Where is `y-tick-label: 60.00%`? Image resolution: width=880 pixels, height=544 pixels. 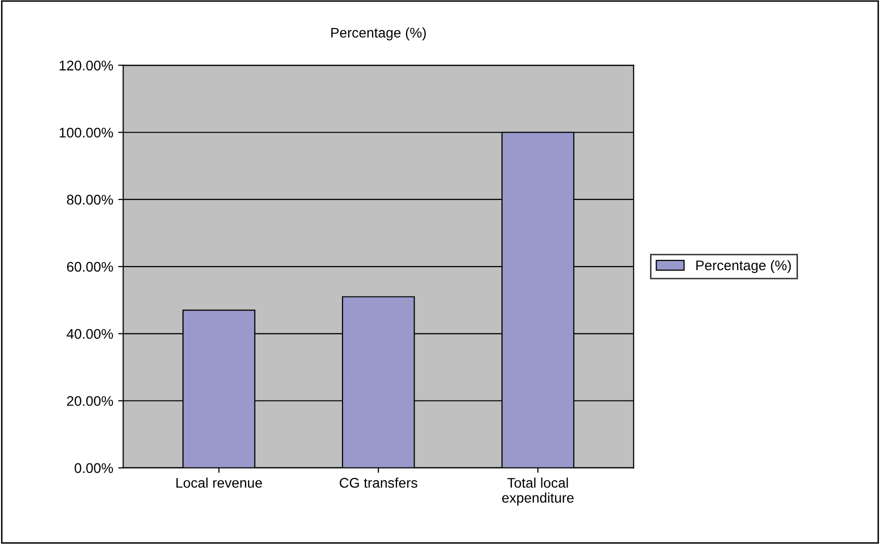 y-tick-label: 60.00% is located at coordinates (90, 267).